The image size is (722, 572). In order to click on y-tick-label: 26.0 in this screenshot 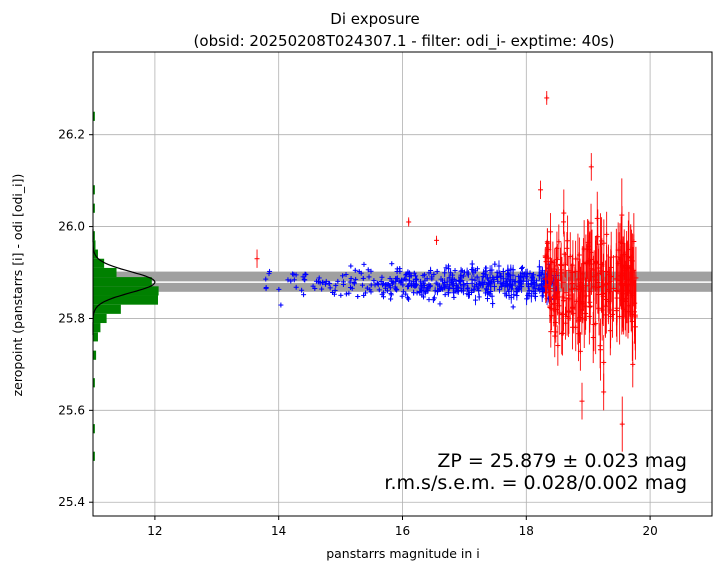, I will do `click(71, 227)`.